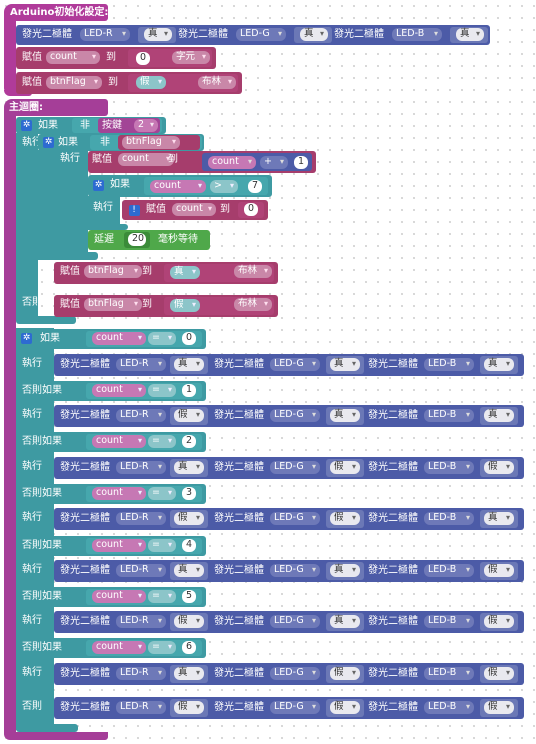  I want to click on number-field: 6, so click(189, 647).